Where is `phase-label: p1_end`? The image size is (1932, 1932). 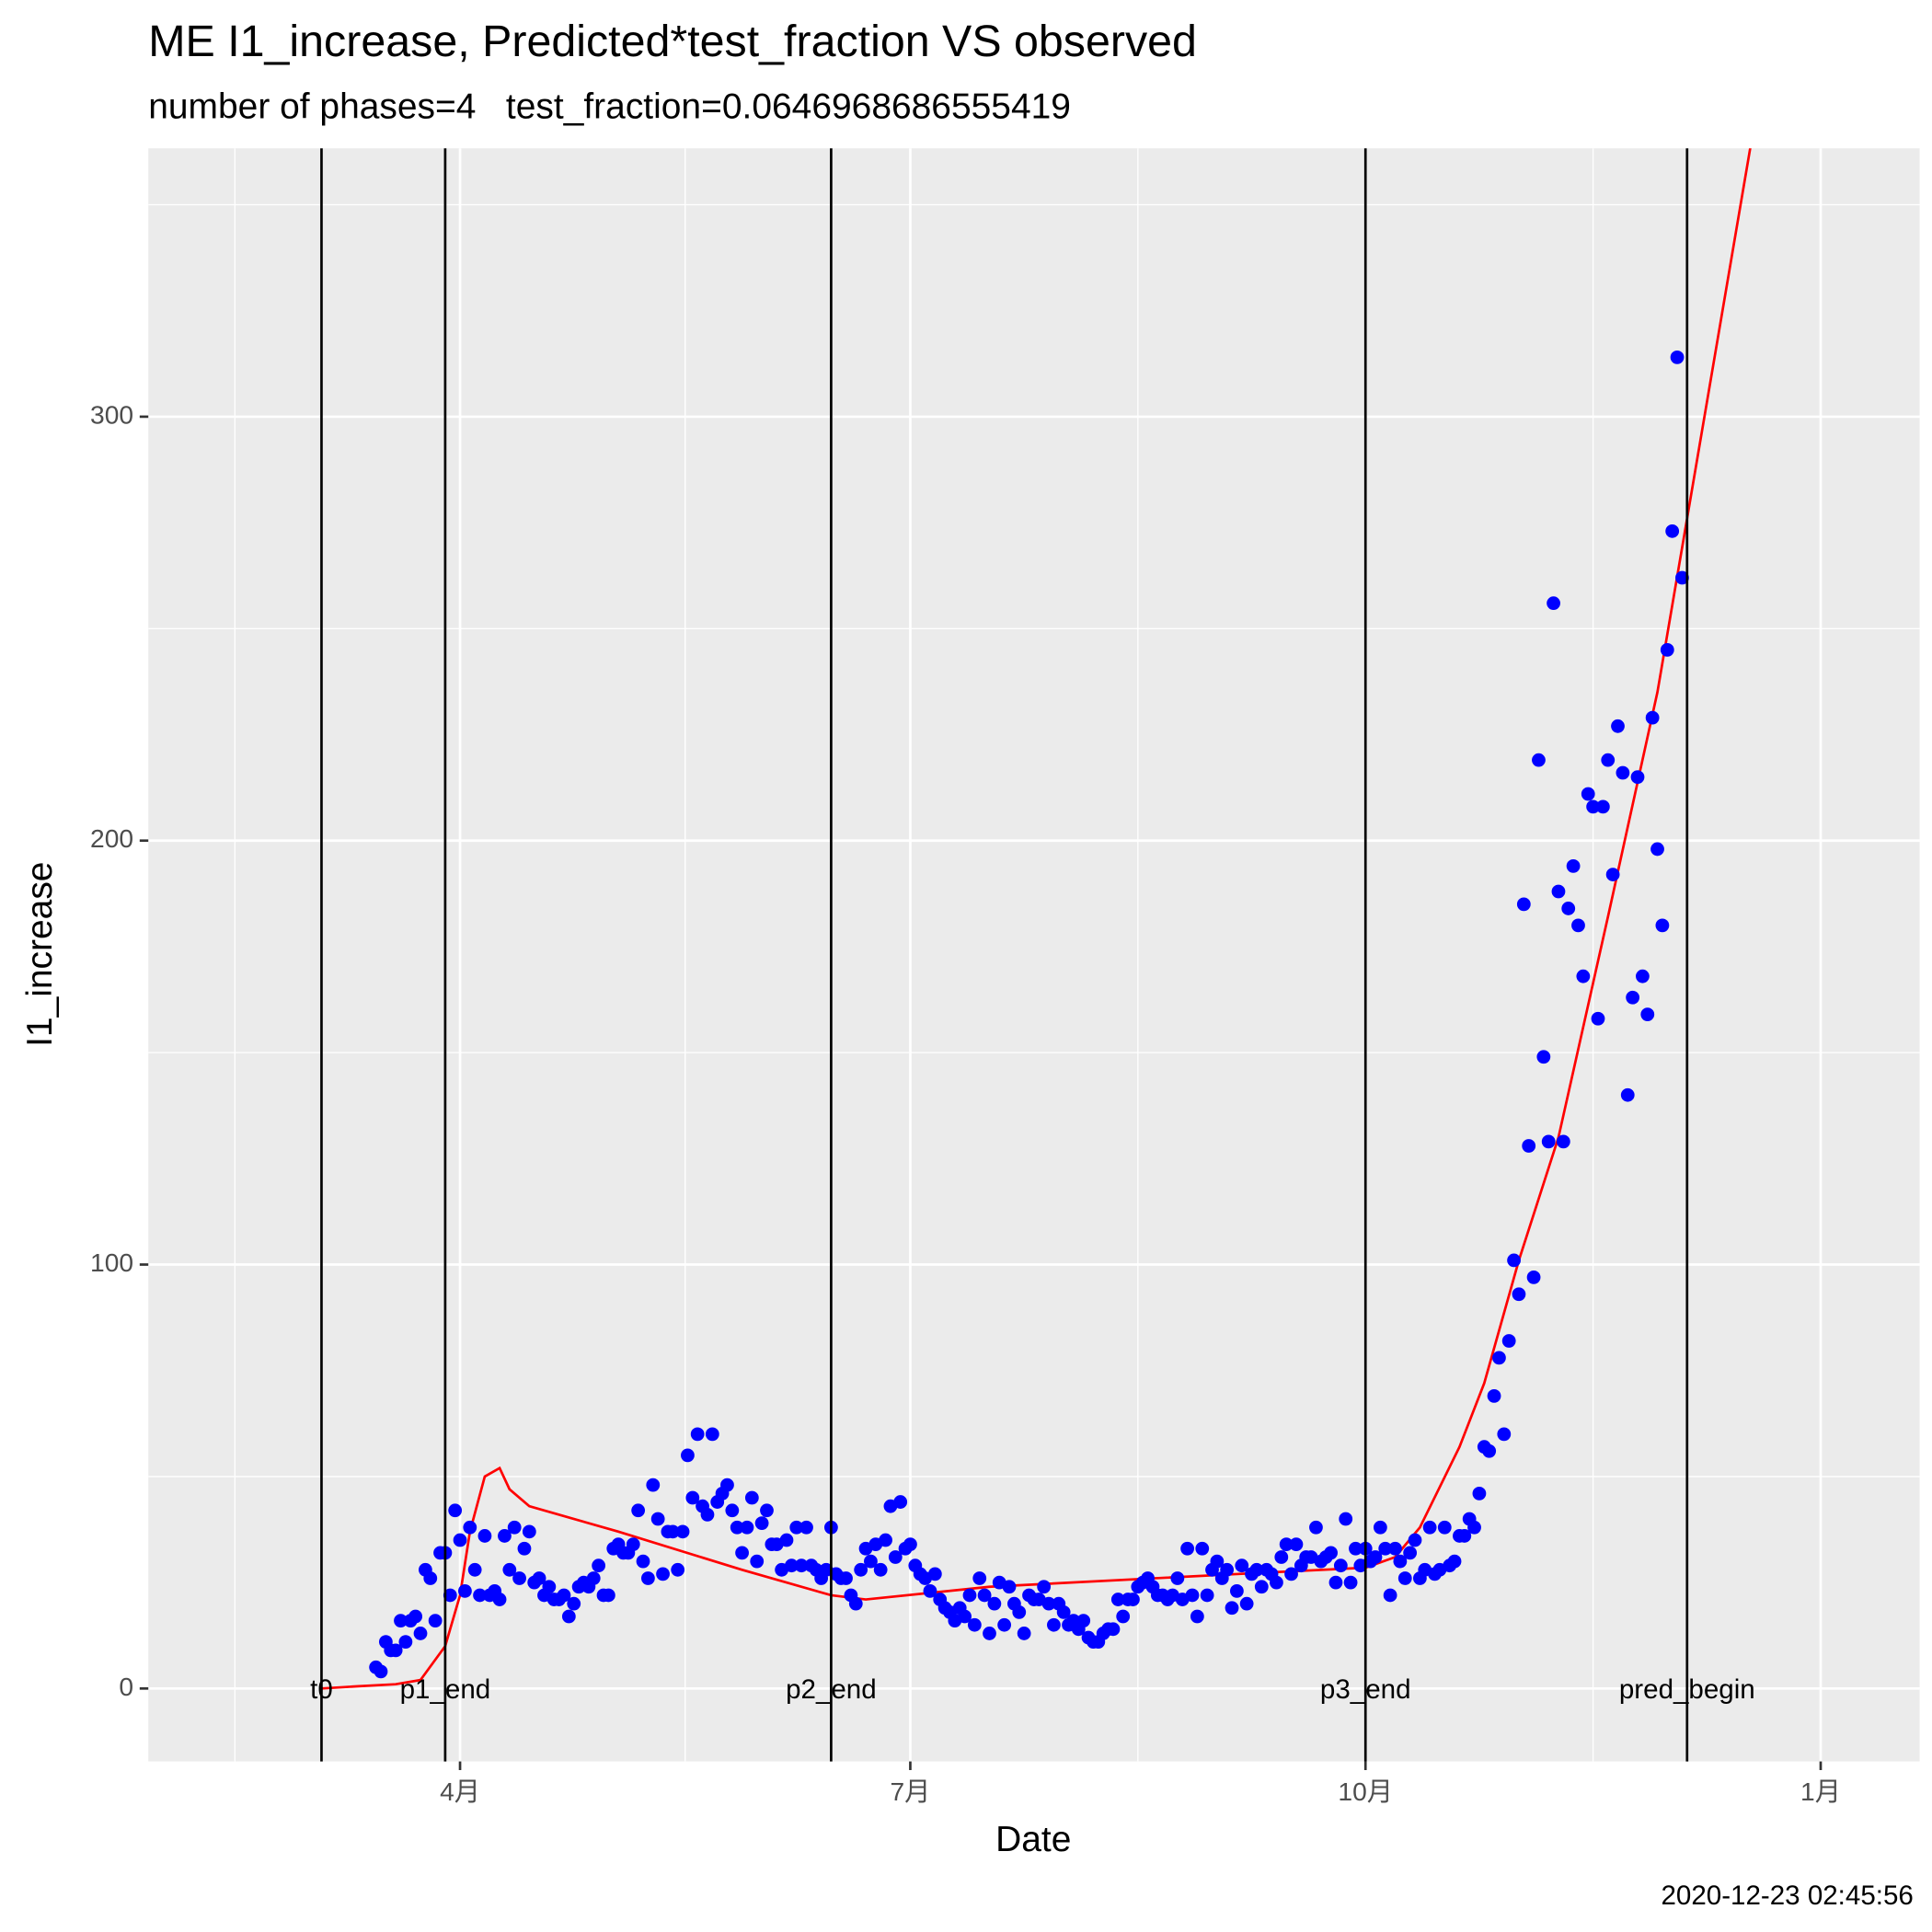
phase-label: p1_end is located at coordinates (445, 1689).